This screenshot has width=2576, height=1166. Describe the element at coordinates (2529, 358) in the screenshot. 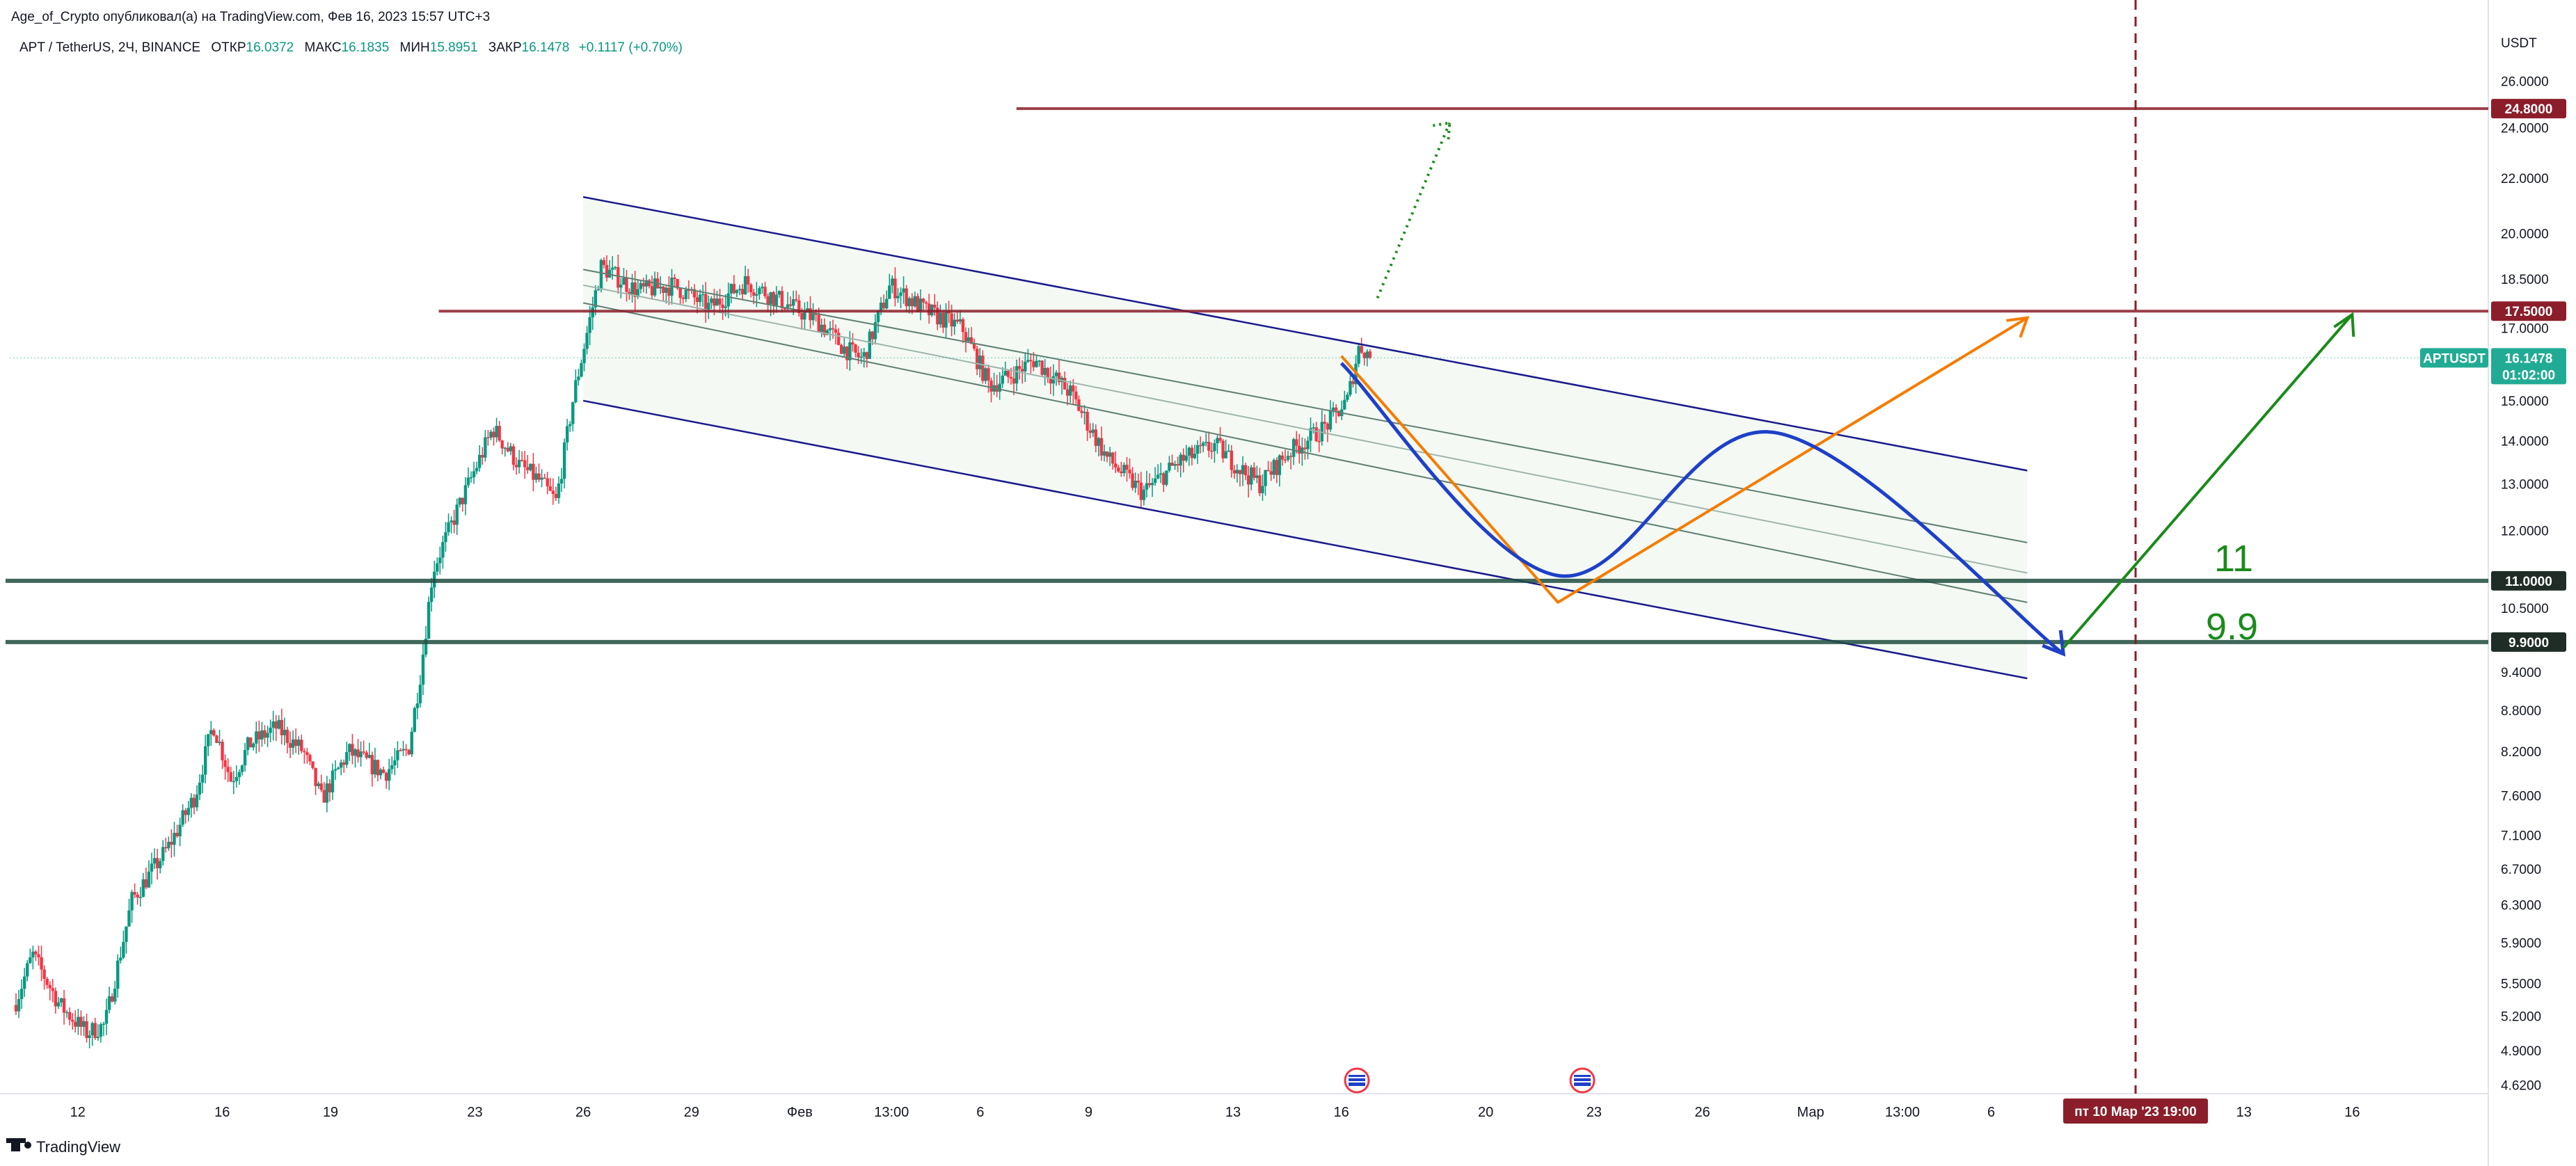

I see `last-price-value: 16.1478` at that location.